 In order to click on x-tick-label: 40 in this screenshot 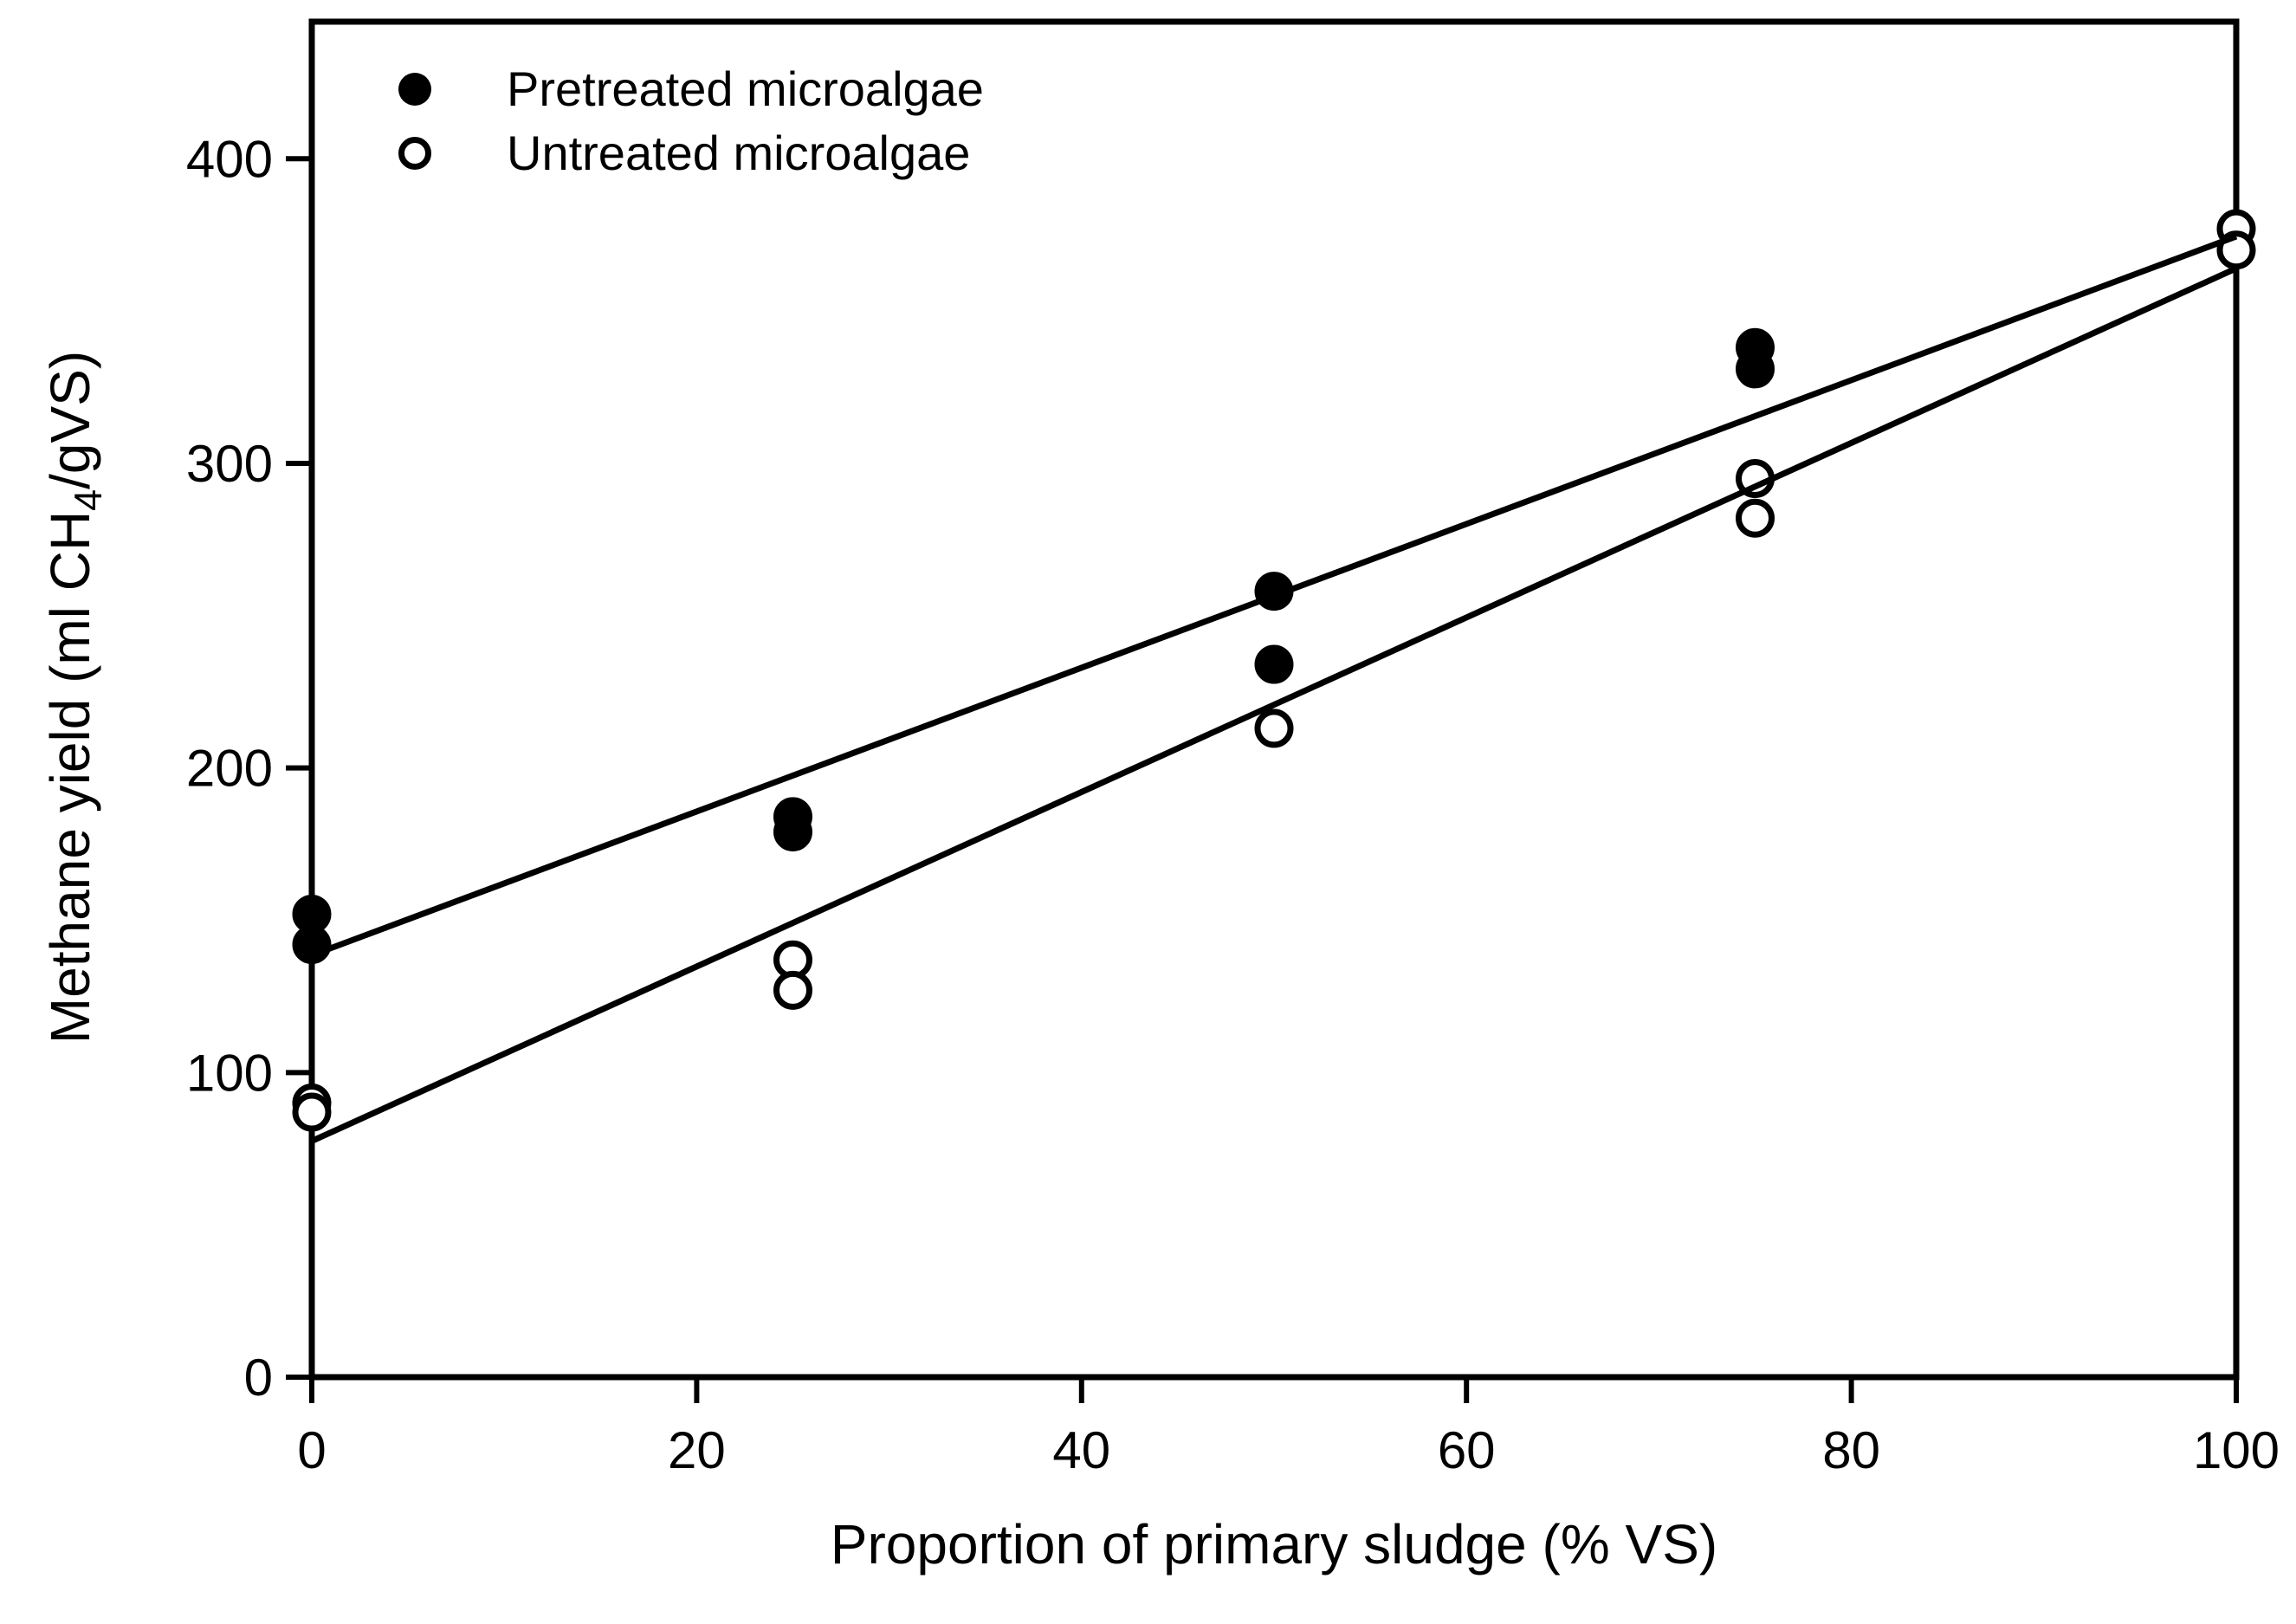, I will do `click(1081, 1450)`.